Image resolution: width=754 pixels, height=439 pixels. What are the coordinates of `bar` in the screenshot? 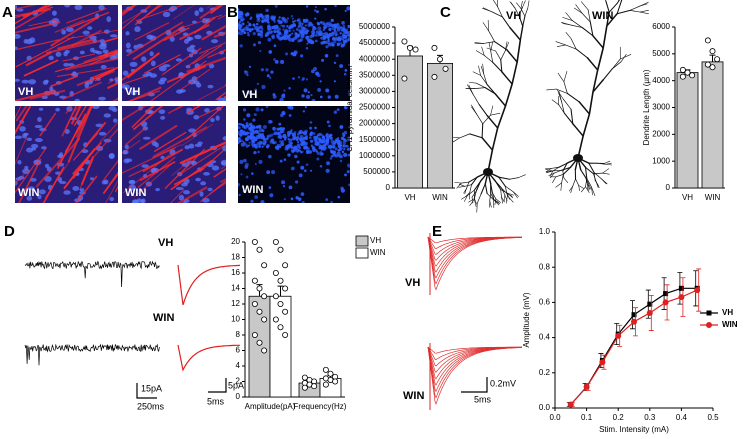 It's located at (712, 125).